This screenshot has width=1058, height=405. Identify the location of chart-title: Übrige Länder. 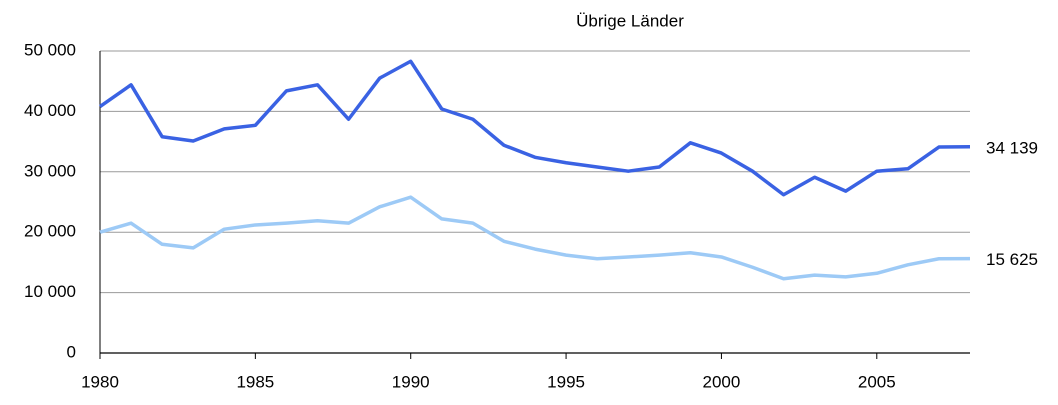
(630, 20).